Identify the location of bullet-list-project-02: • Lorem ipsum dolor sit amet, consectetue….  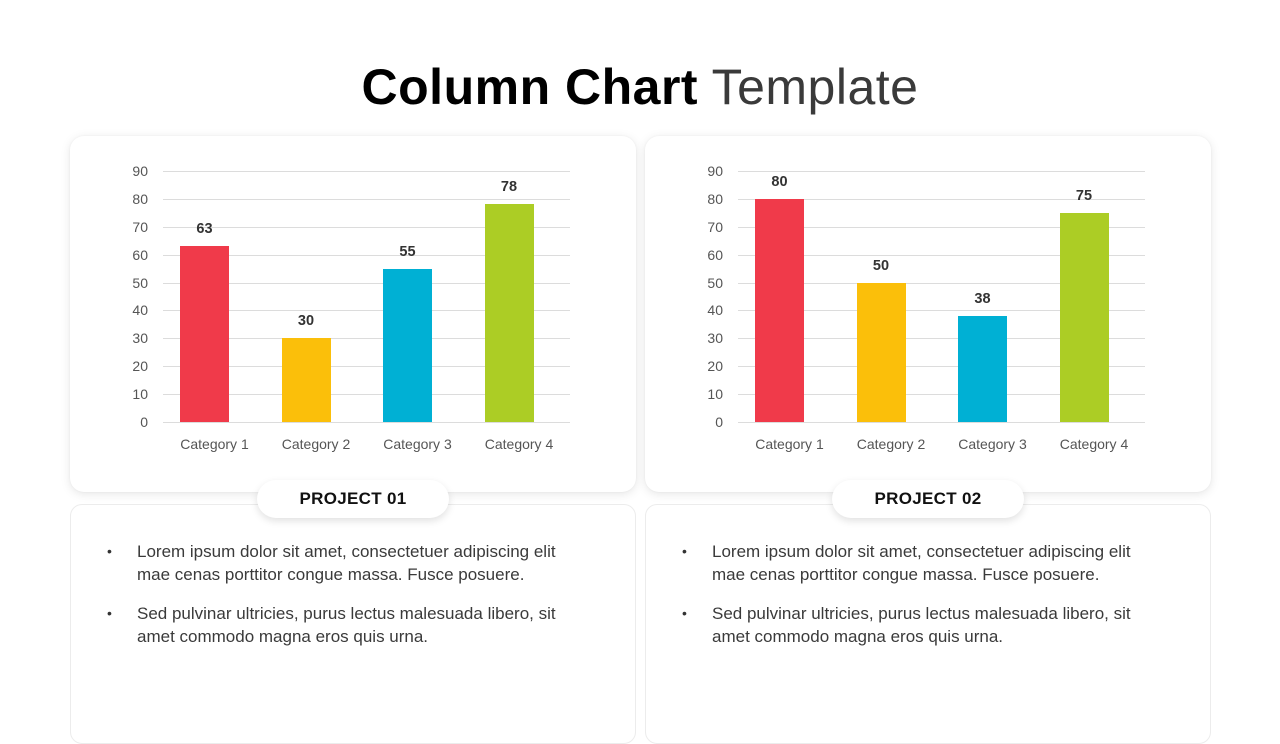
(917, 602).